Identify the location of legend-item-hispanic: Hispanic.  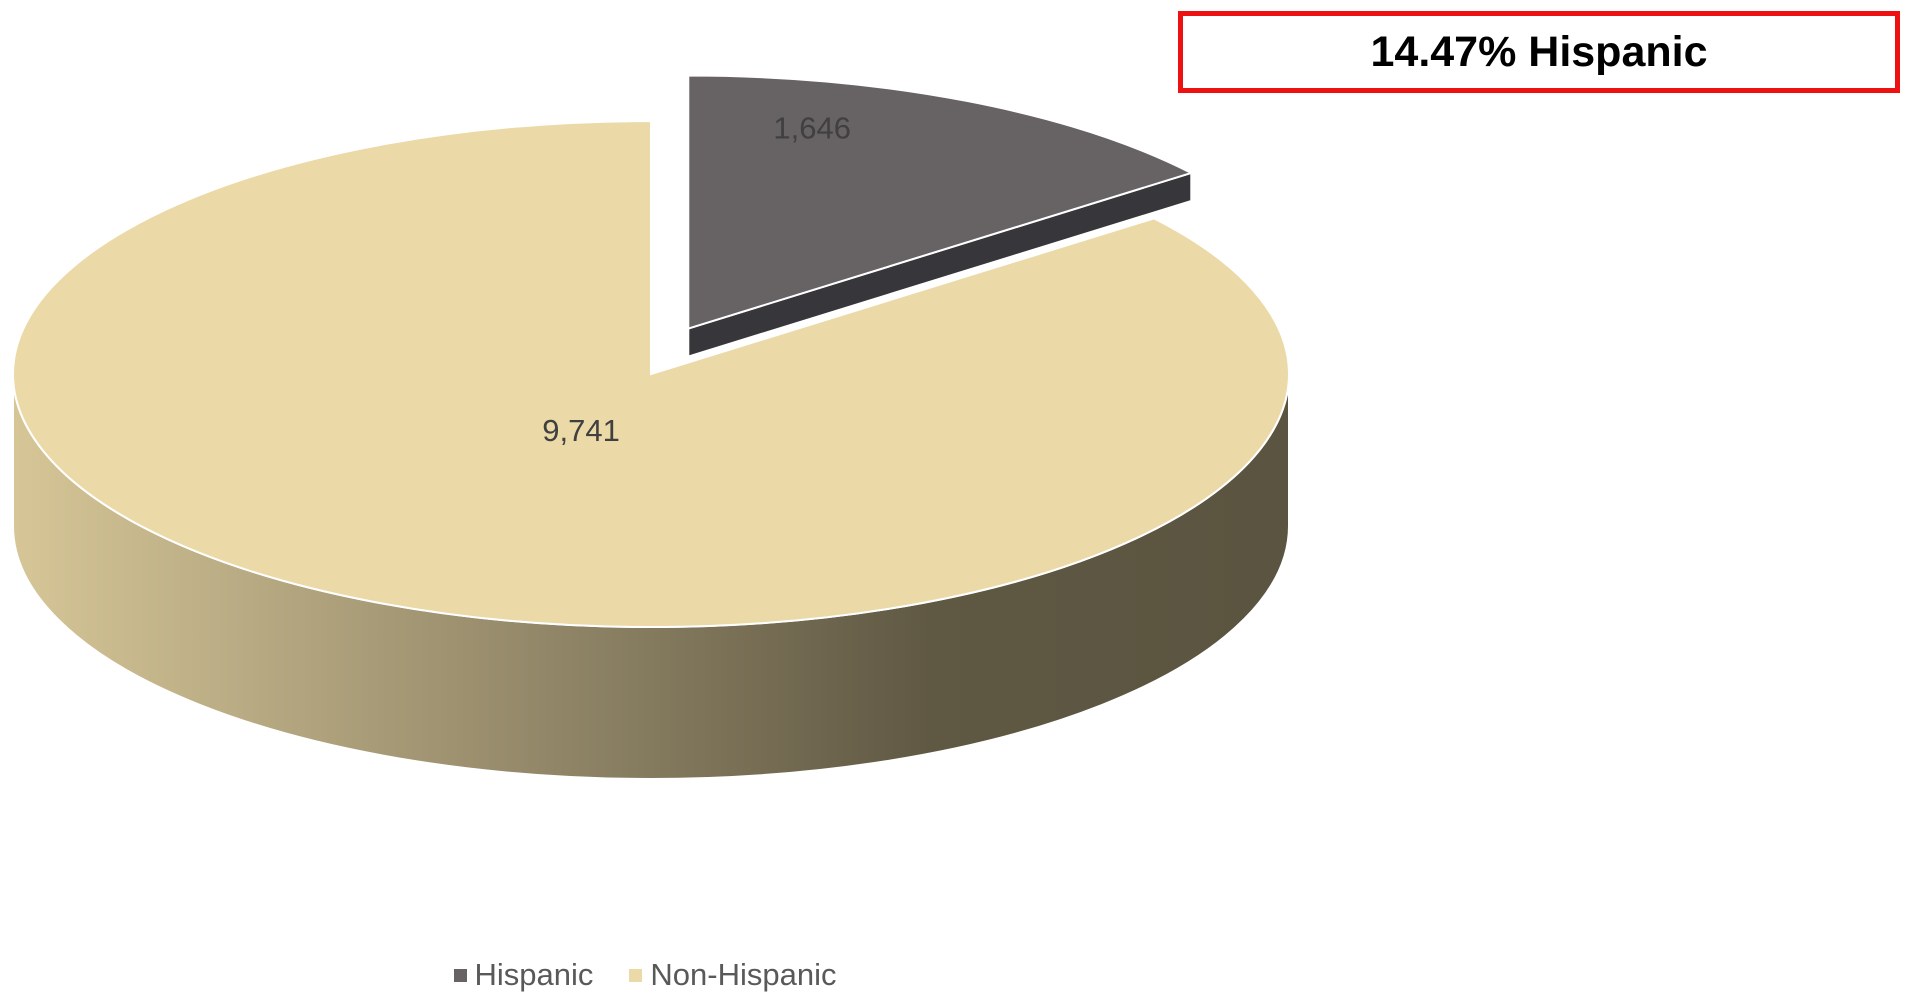
(523, 975).